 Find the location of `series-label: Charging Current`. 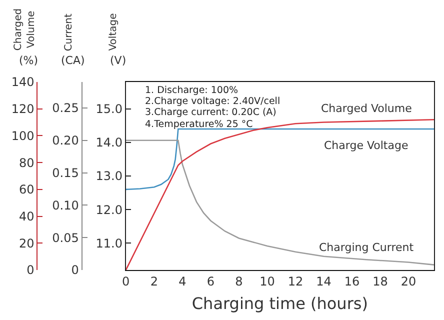

series-label: Charging Current is located at coordinates (366, 247).